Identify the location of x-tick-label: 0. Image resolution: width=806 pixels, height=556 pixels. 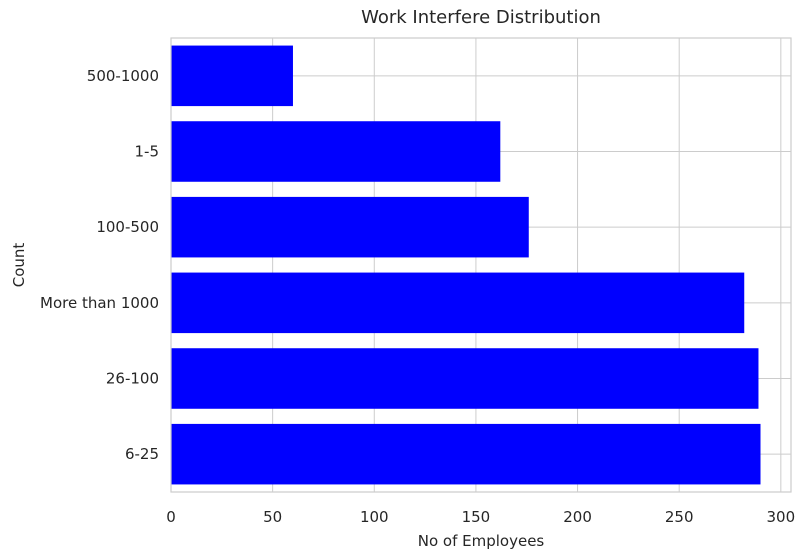
(171, 517).